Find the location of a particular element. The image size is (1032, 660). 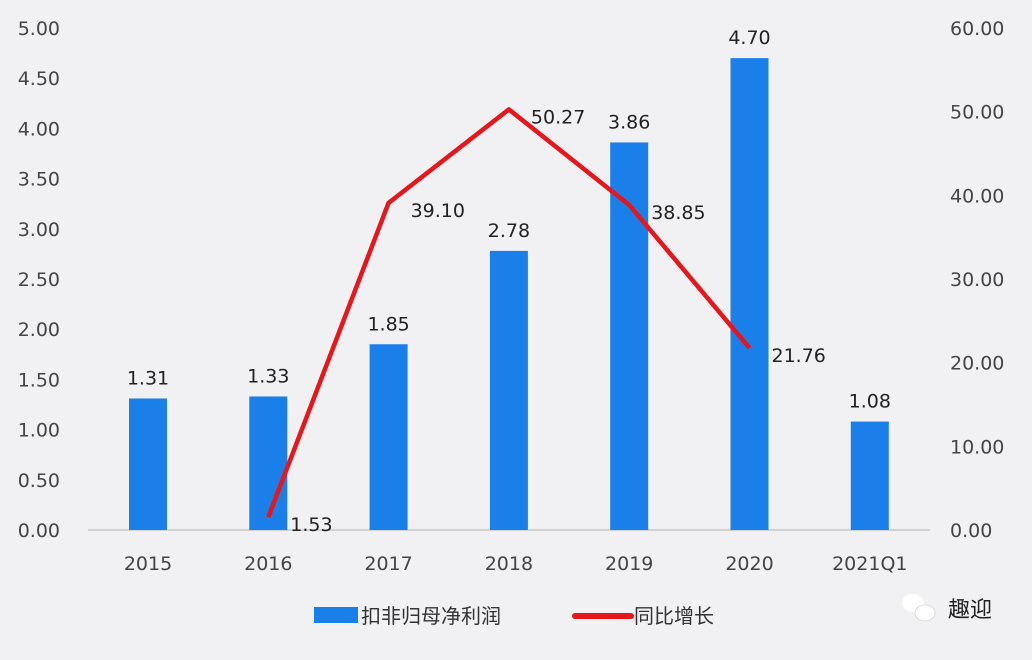

y-left-tick-label: 1.50 is located at coordinates (39, 380).